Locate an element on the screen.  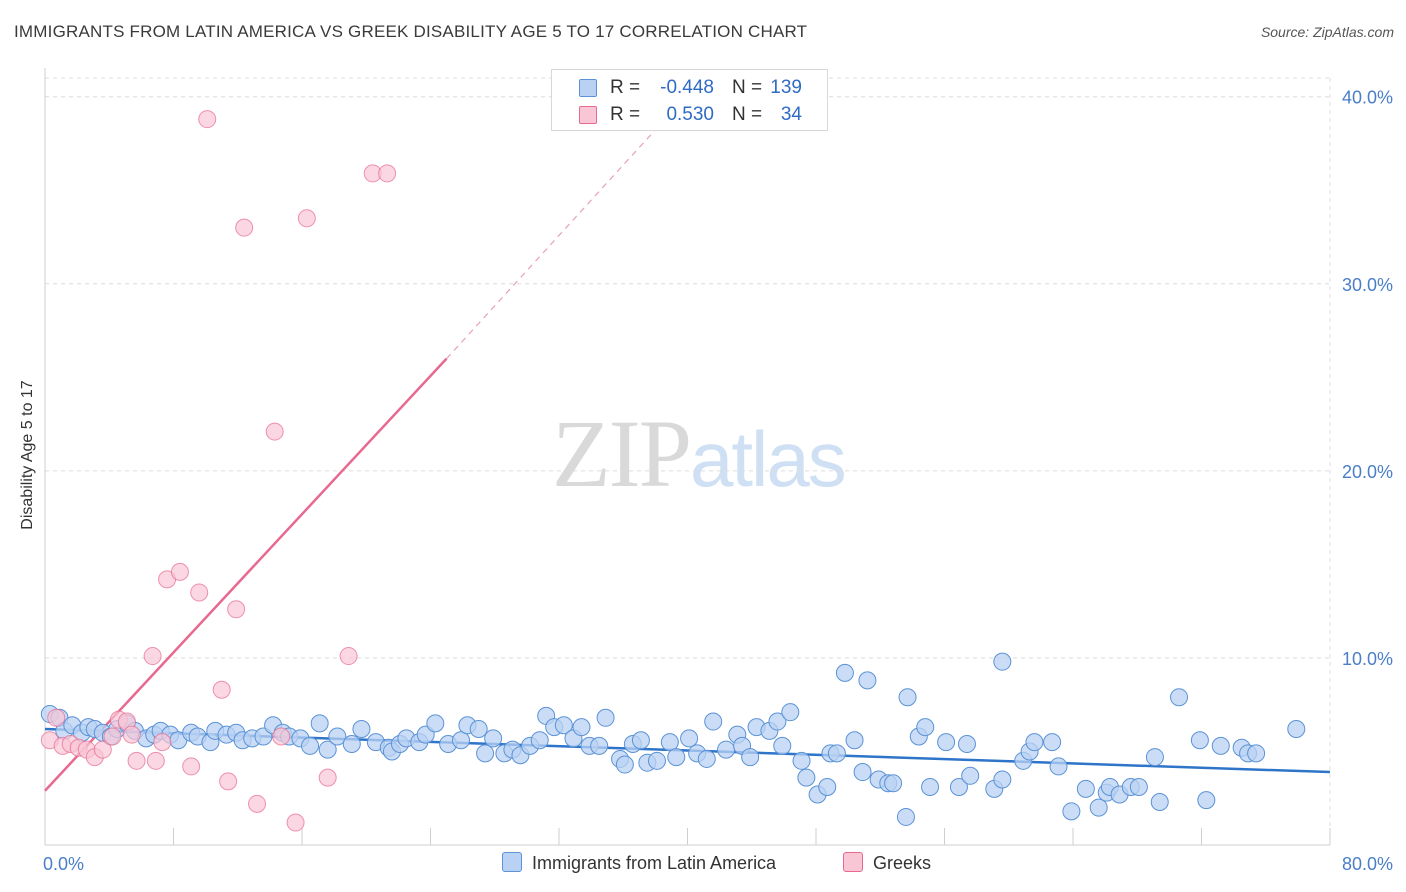
bottom-legend-greeks: Greeks is located at coordinates (887, 863).